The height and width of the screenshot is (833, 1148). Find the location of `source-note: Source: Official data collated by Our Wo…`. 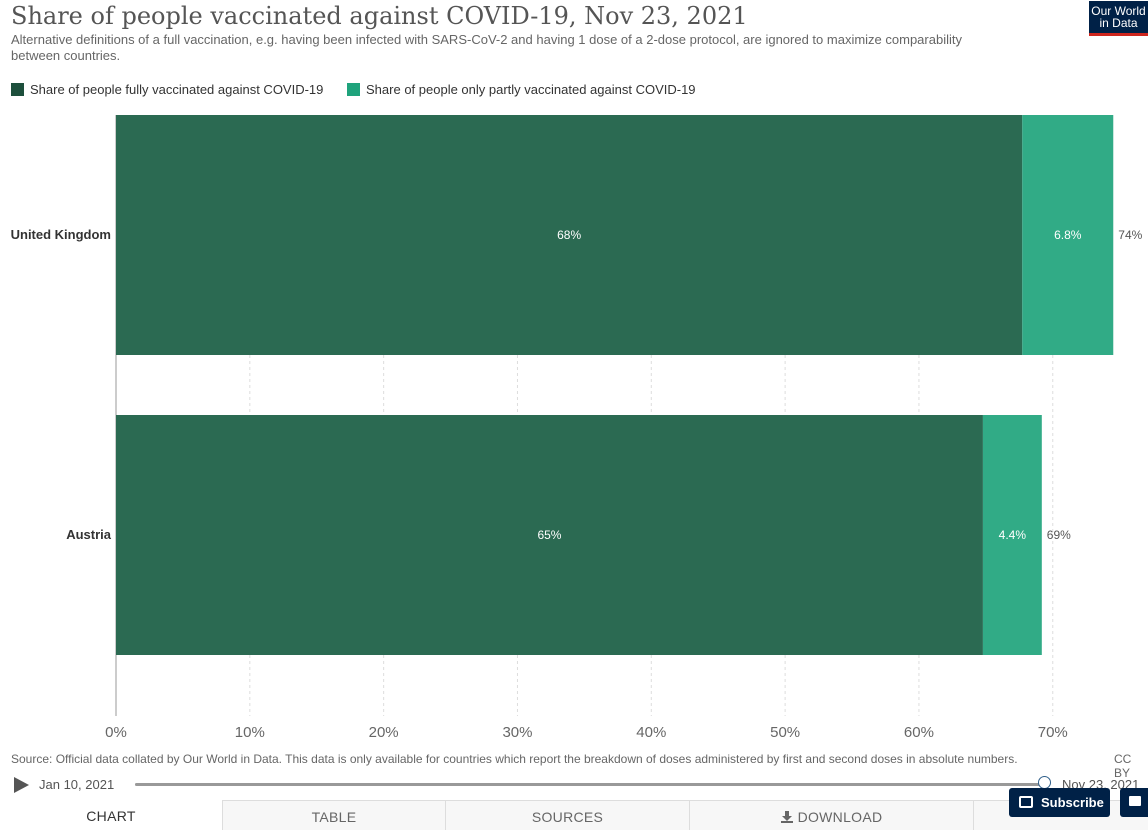

source-note: Source: Official data collated by Our Wo… is located at coordinates (514, 759).